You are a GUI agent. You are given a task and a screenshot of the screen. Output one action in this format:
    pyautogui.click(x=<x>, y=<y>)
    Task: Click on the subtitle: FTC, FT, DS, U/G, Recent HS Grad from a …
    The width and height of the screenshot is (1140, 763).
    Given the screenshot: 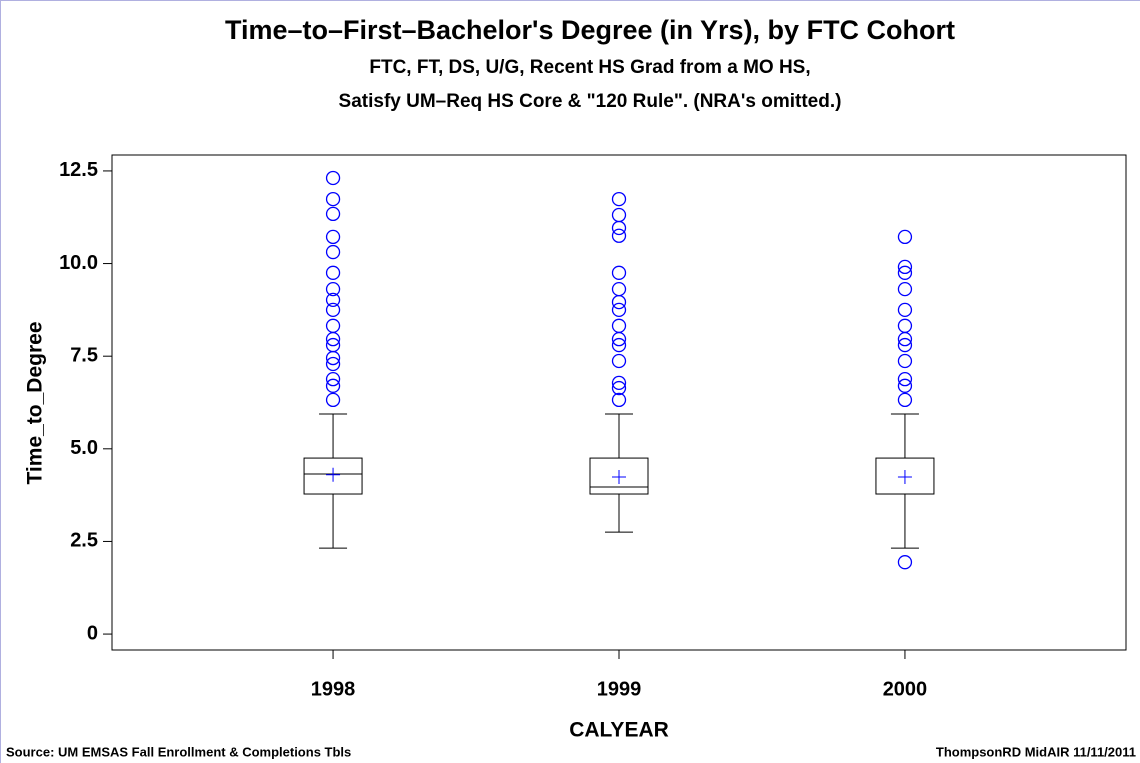 What is the action you would take?
    pyautogui.click(x=589, y=67)
    